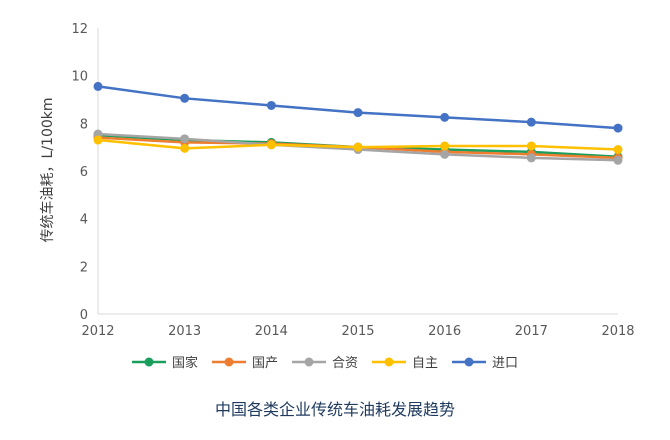  I want to click on y-tick-label: 0, so click(84, 315).